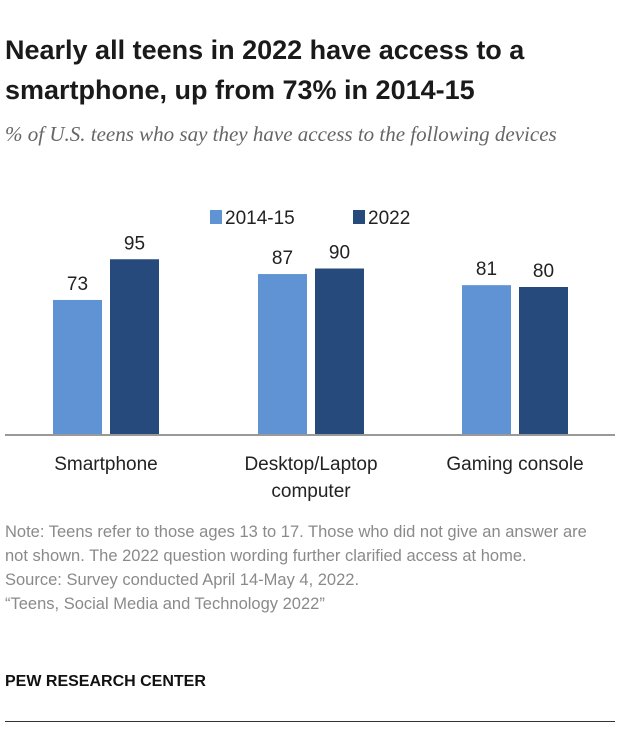 This screenshot has width=620, height=732. What do you see at coordinates (310, 721) in the screenshot?
I see `rule` at bounding box center [310, 721].